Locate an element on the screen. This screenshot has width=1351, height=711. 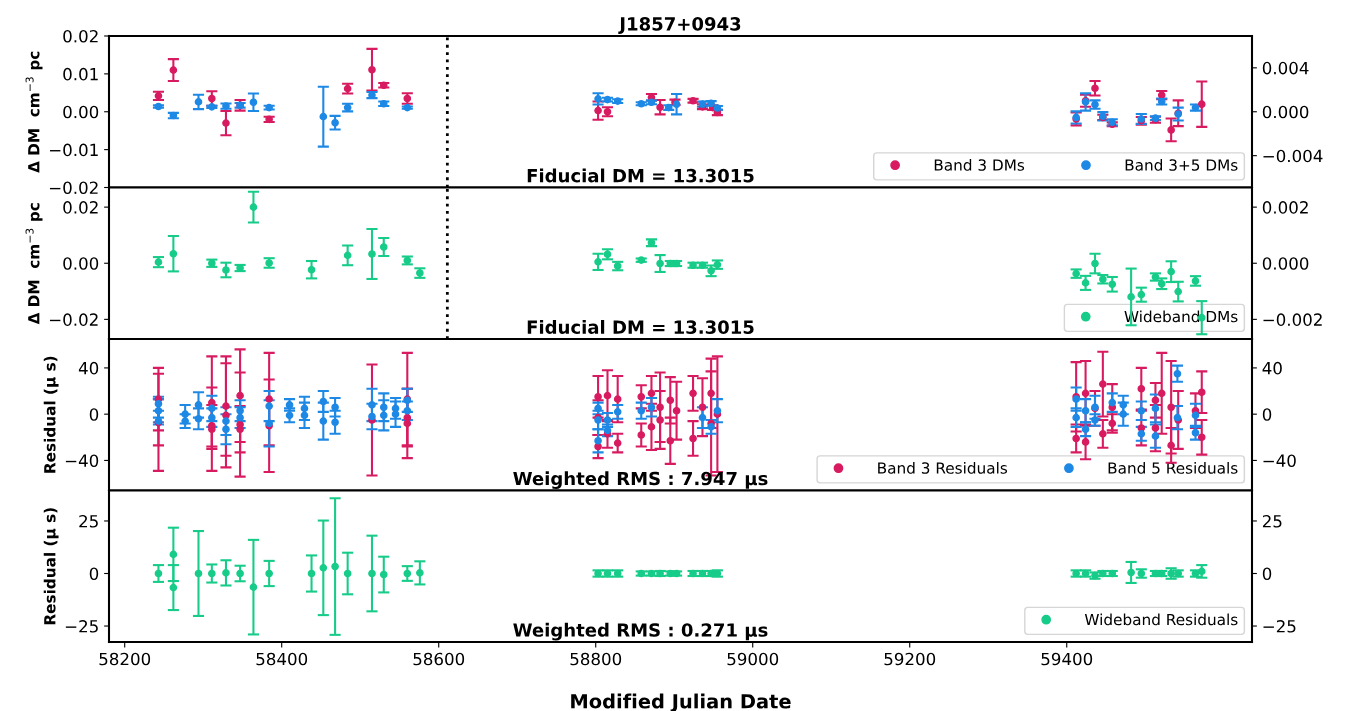
legend-label: Wideband Residuals is located at coordinates (1161, 619).